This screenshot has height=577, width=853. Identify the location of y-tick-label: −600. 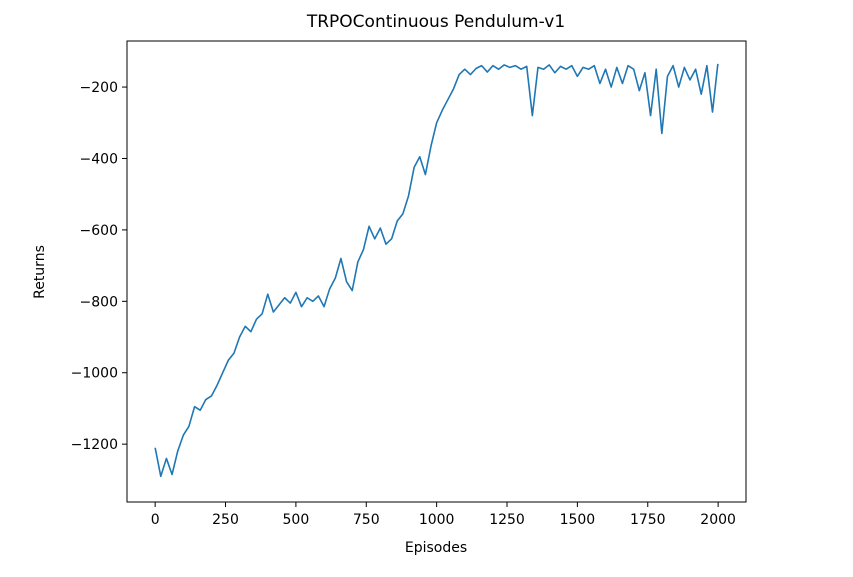
(99, 231).